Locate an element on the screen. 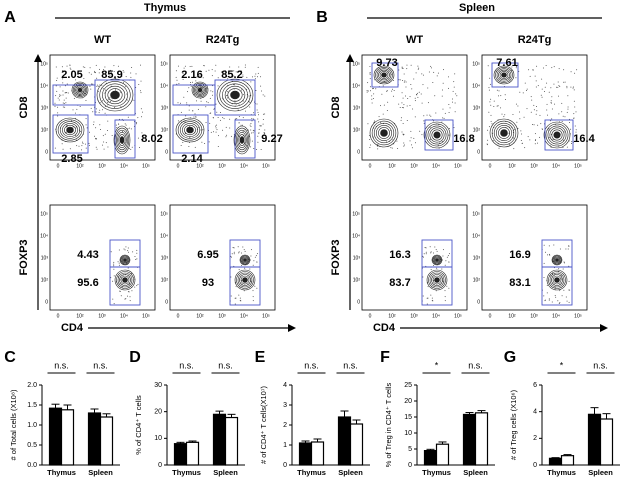  y-tick-label: 20 is located at coordinates (408, 401).